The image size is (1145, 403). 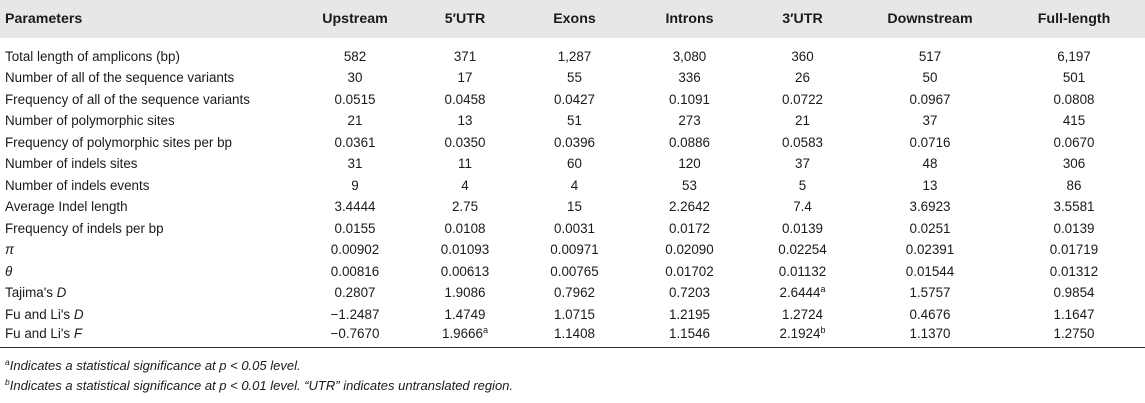 What do you see at coordinates (574, 336) in the screenshot?
I see `table-cell: 1.1408` at bounding box center [574, 336].